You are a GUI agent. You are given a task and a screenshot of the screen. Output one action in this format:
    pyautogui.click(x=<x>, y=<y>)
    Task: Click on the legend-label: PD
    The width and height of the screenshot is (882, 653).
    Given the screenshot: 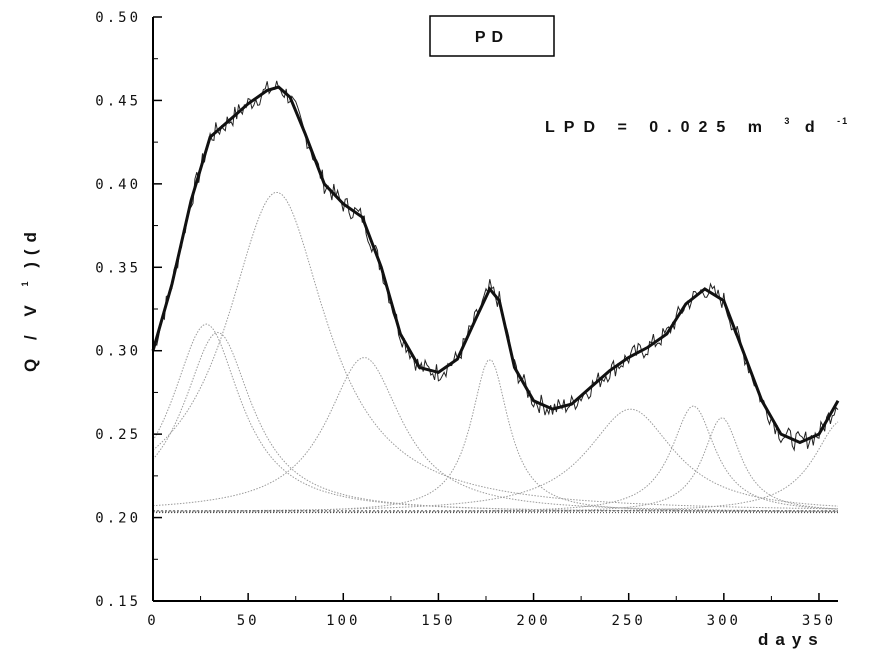 What is the action you would take?
    pyautogui.click(x=492, y=37)
    